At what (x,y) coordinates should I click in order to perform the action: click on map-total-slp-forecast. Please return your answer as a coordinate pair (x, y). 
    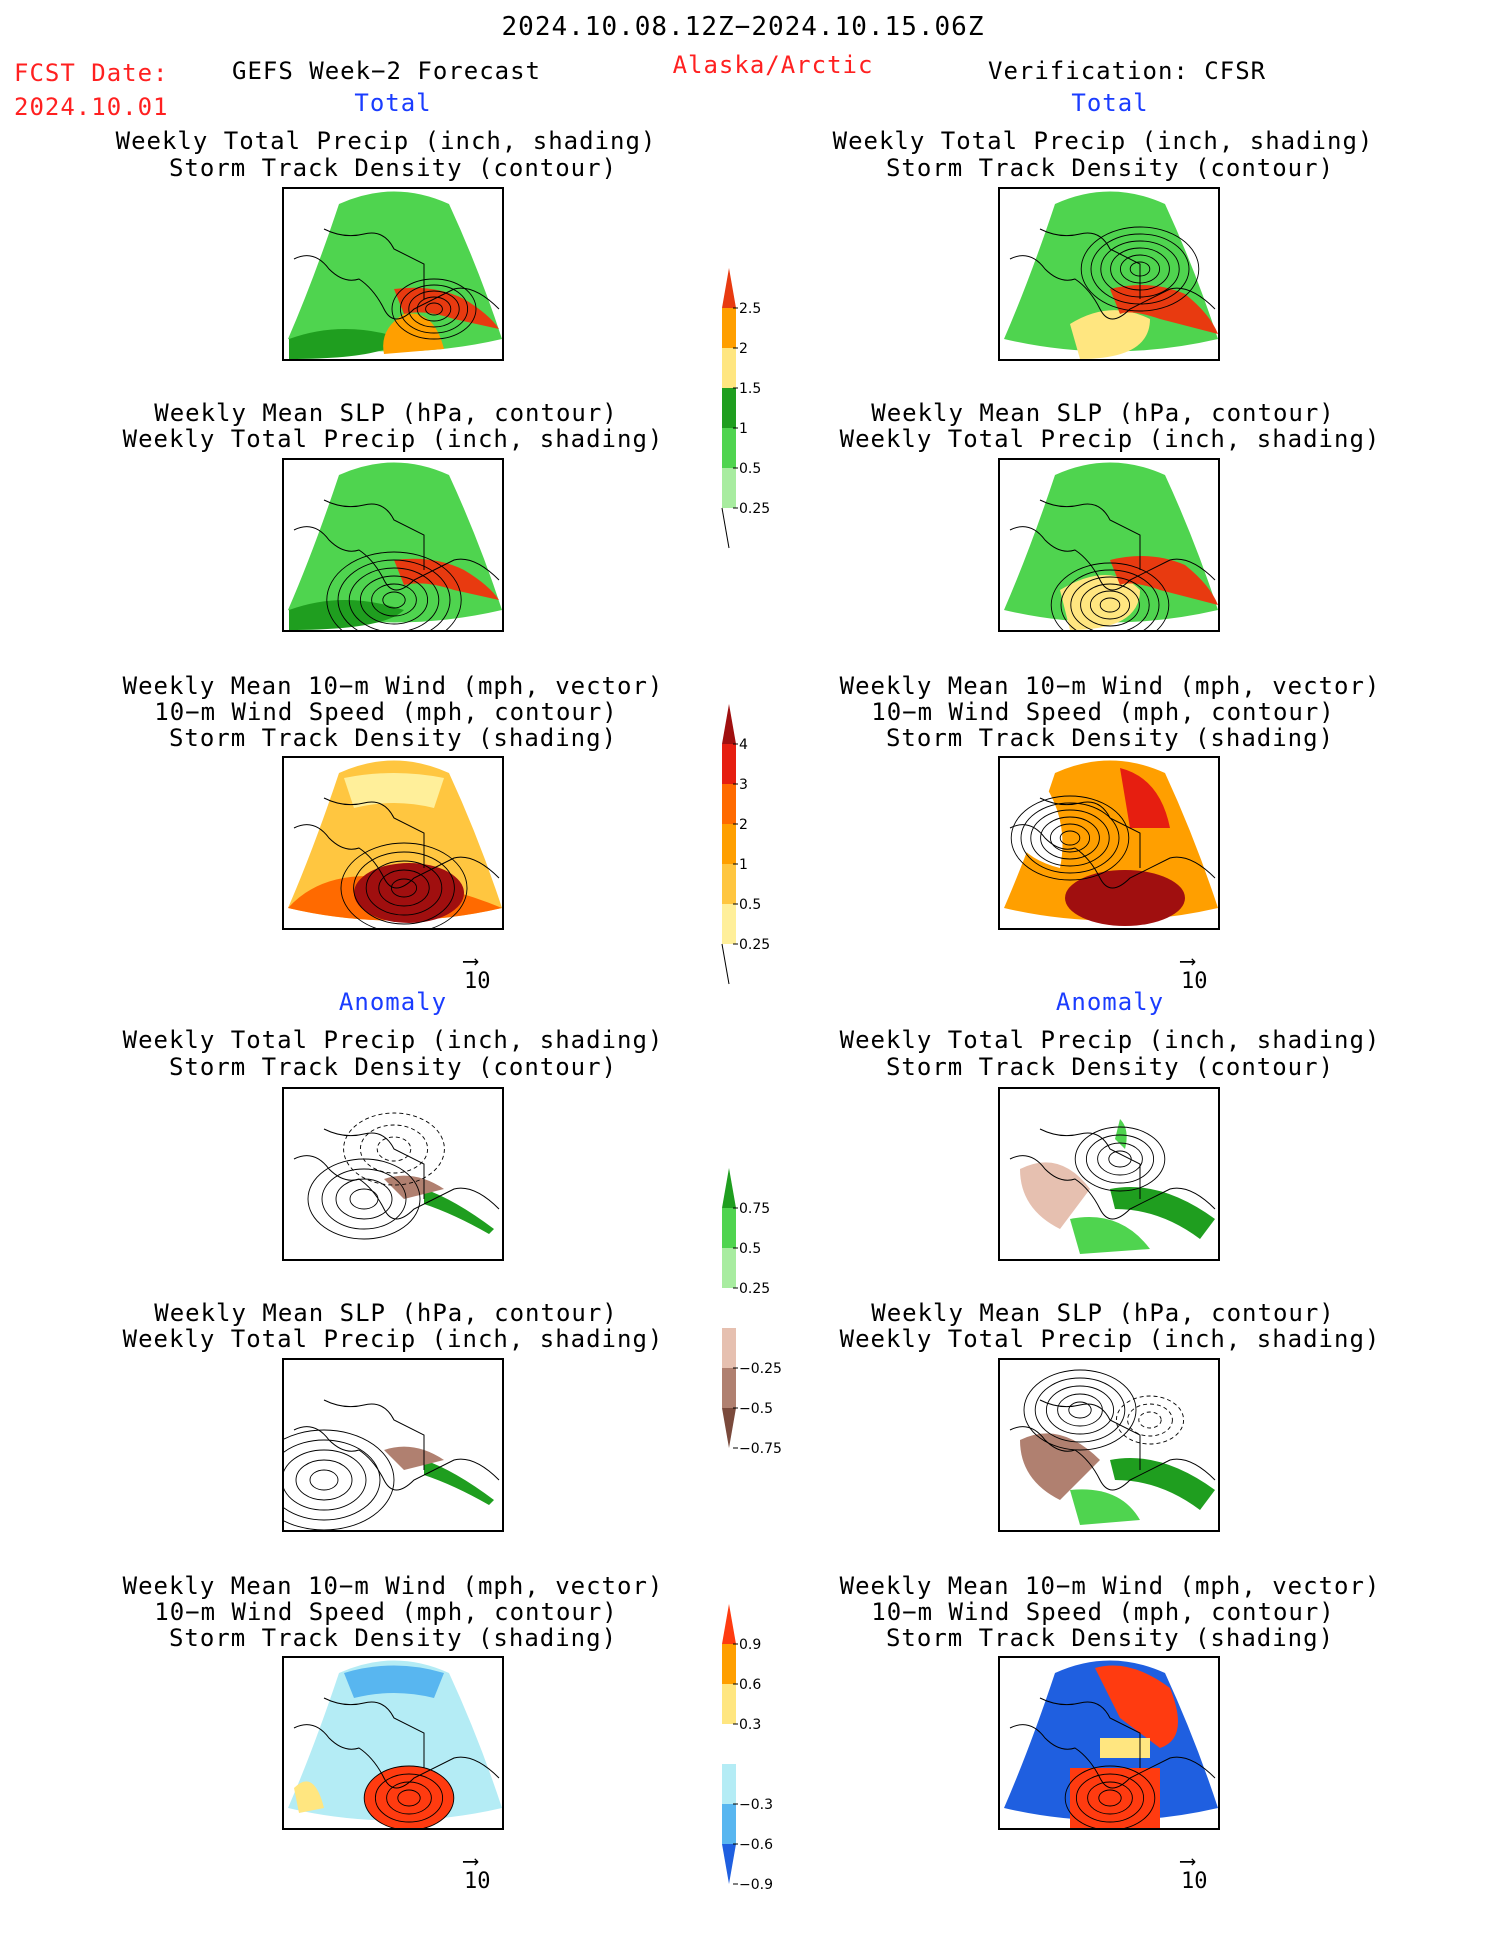
    Looking at the image, I should click on (393, 545).